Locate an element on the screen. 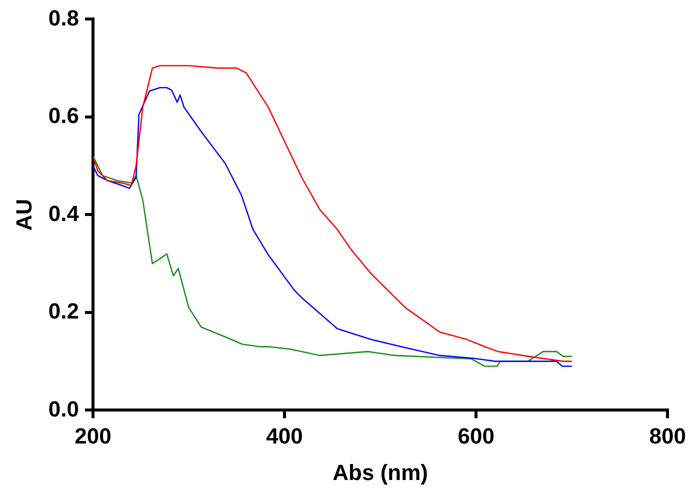 Image resolution: width=692 pixels, height=495 pixels. y-tick-label: 0.2 is located at coordinates (63, 311).